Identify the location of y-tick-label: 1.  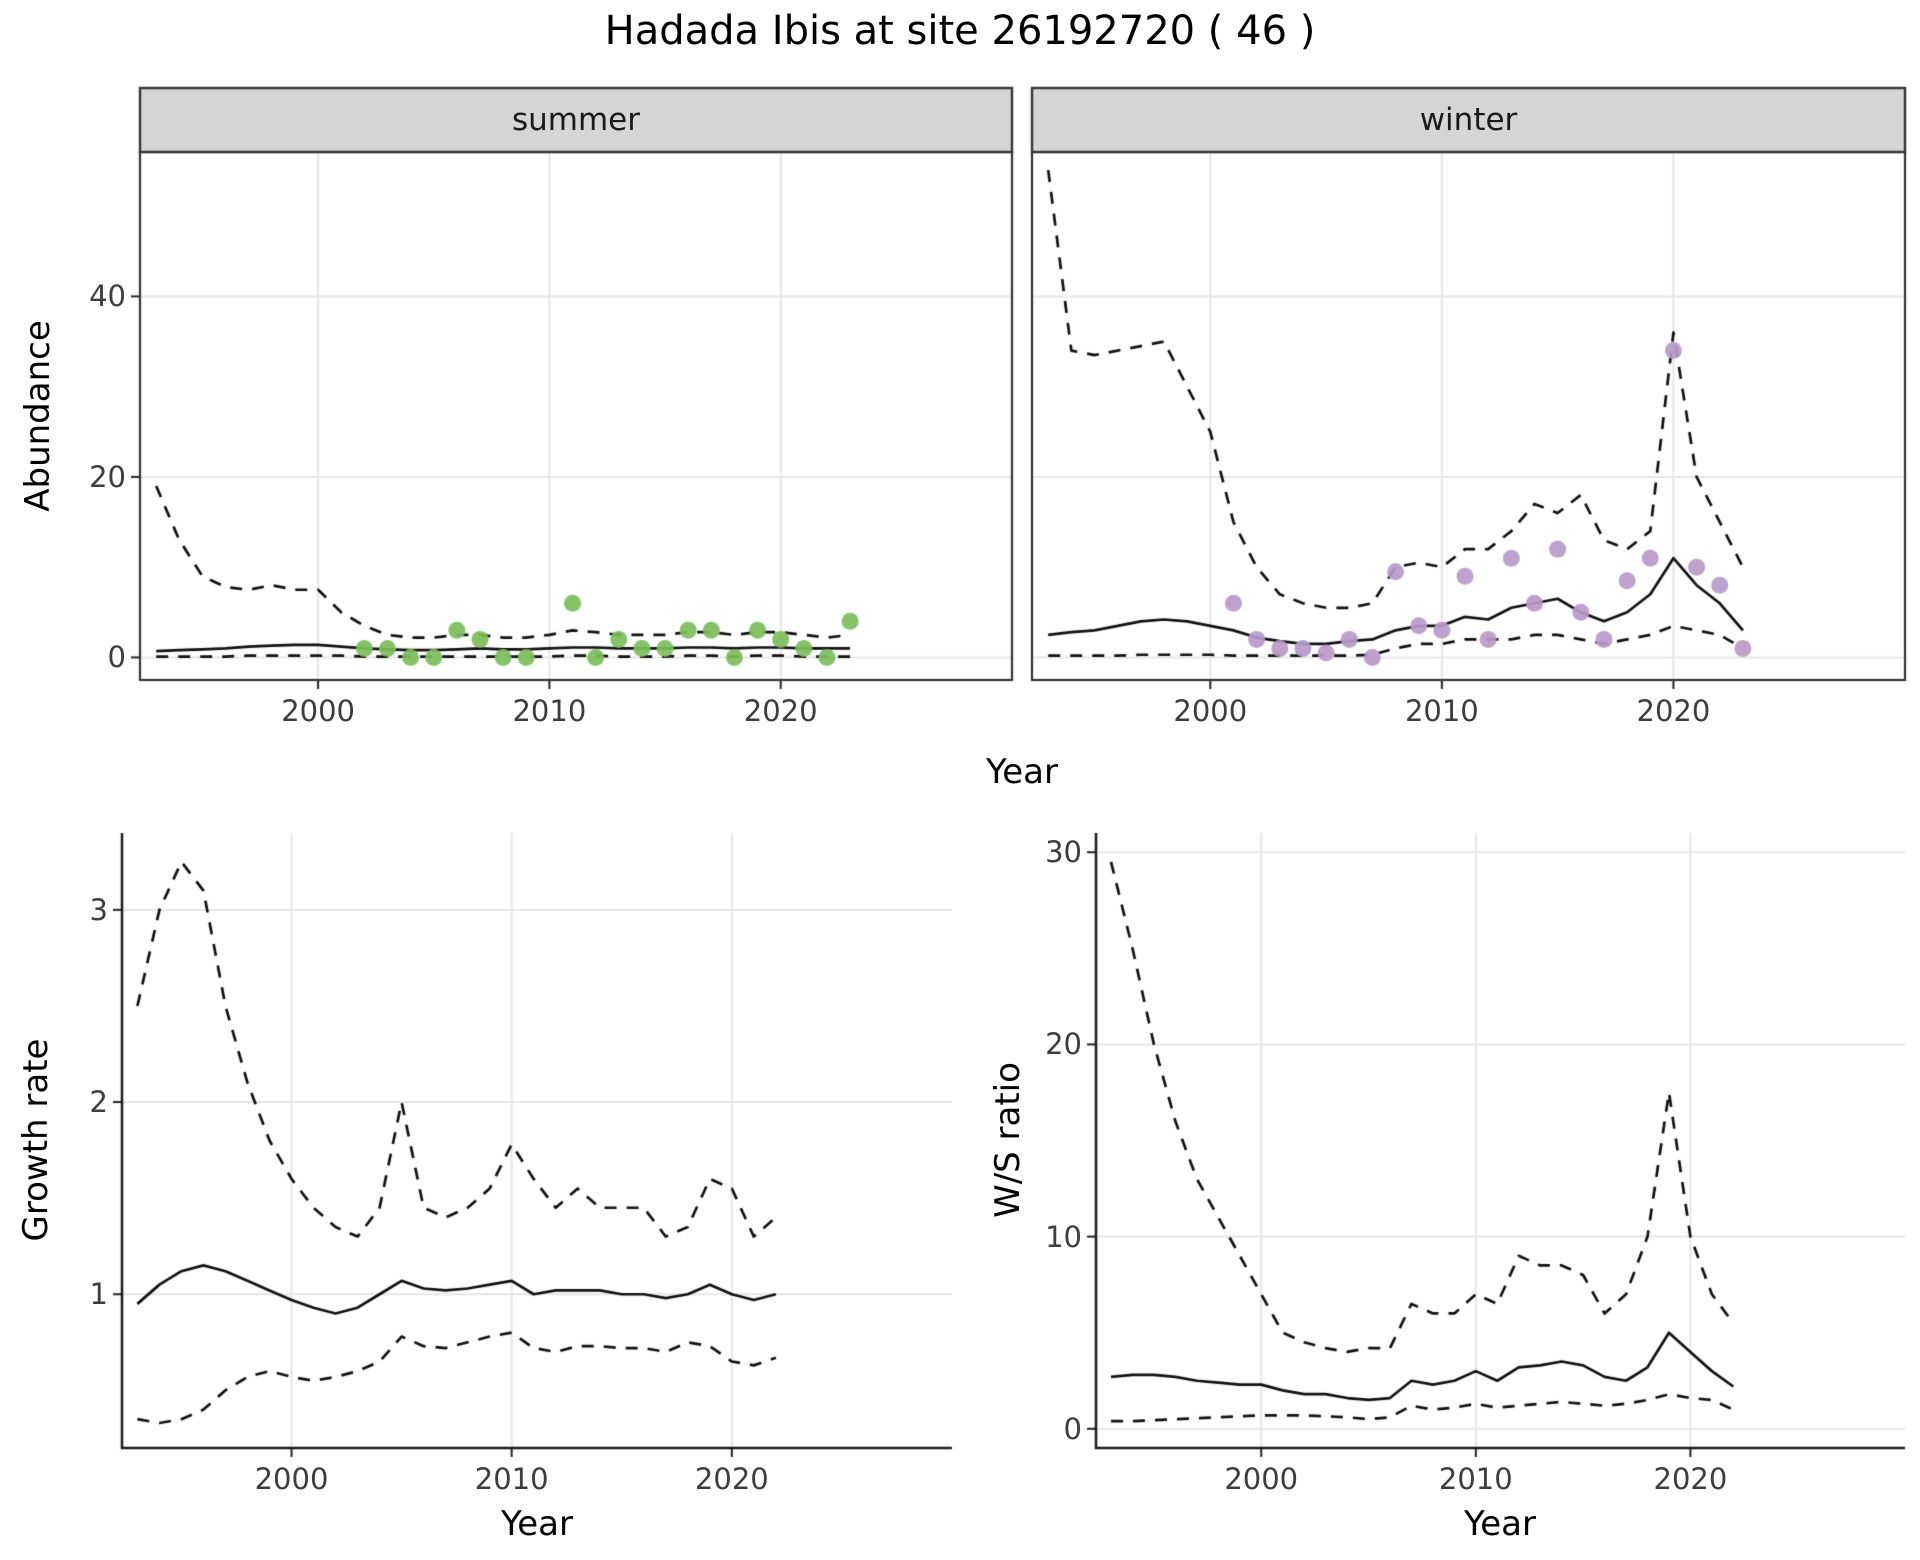
(98, 1294).